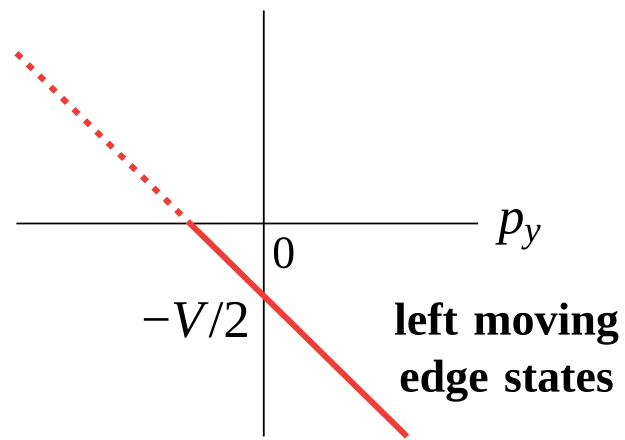 This screenshot has height=440, width=625. Describe the element at coordinates (518, 229) in the screenshot. I see `x-axis-title: p$_{y}$` at that location.